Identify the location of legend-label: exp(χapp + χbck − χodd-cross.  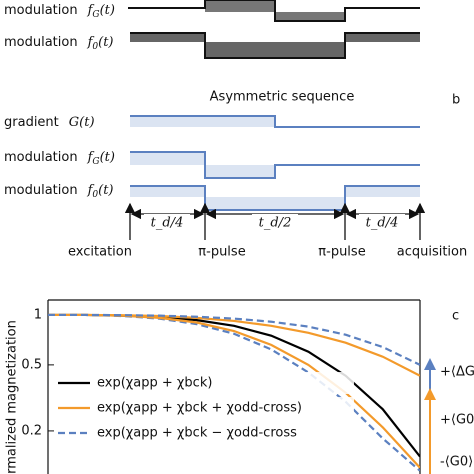
(197, 433).